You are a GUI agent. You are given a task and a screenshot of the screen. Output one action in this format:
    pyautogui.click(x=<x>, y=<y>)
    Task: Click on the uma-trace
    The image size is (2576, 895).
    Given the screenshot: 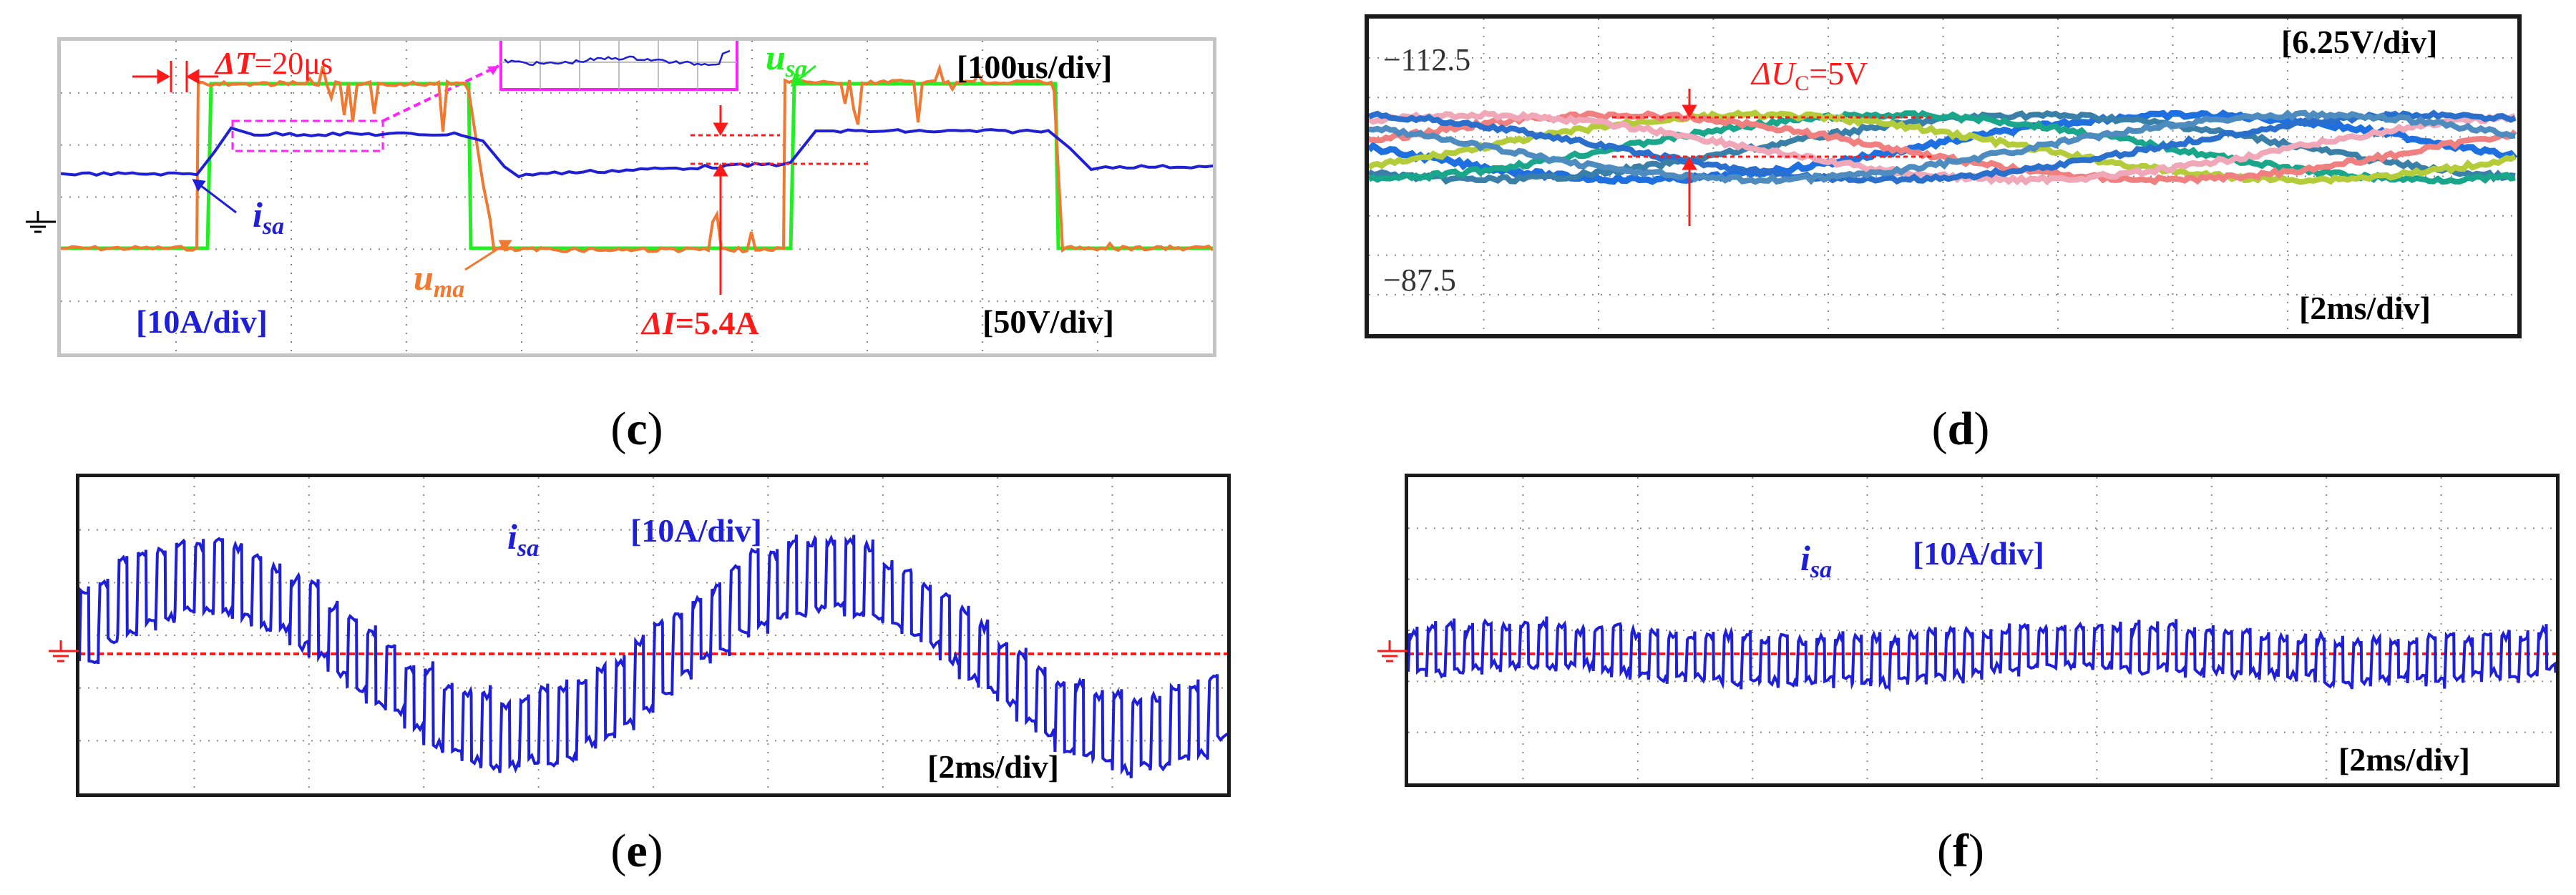 What is the action you would take?
    pyautogui.click(x=637, y=158)
    